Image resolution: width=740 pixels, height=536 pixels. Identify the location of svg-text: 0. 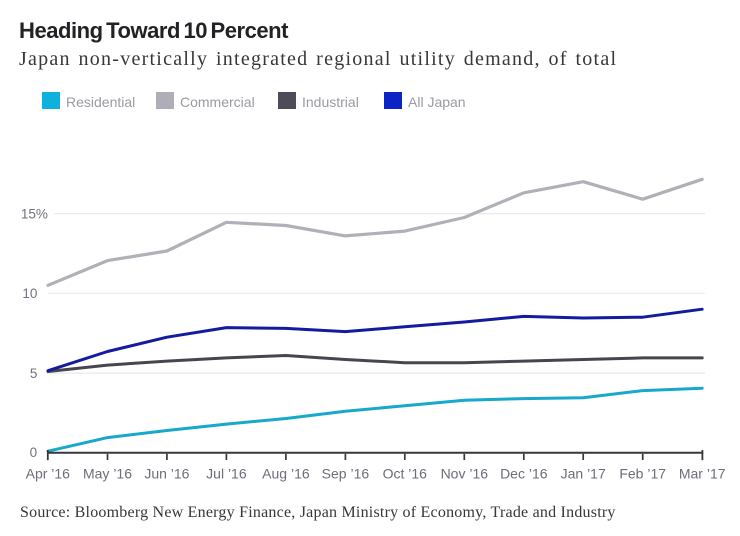
(34, 452).